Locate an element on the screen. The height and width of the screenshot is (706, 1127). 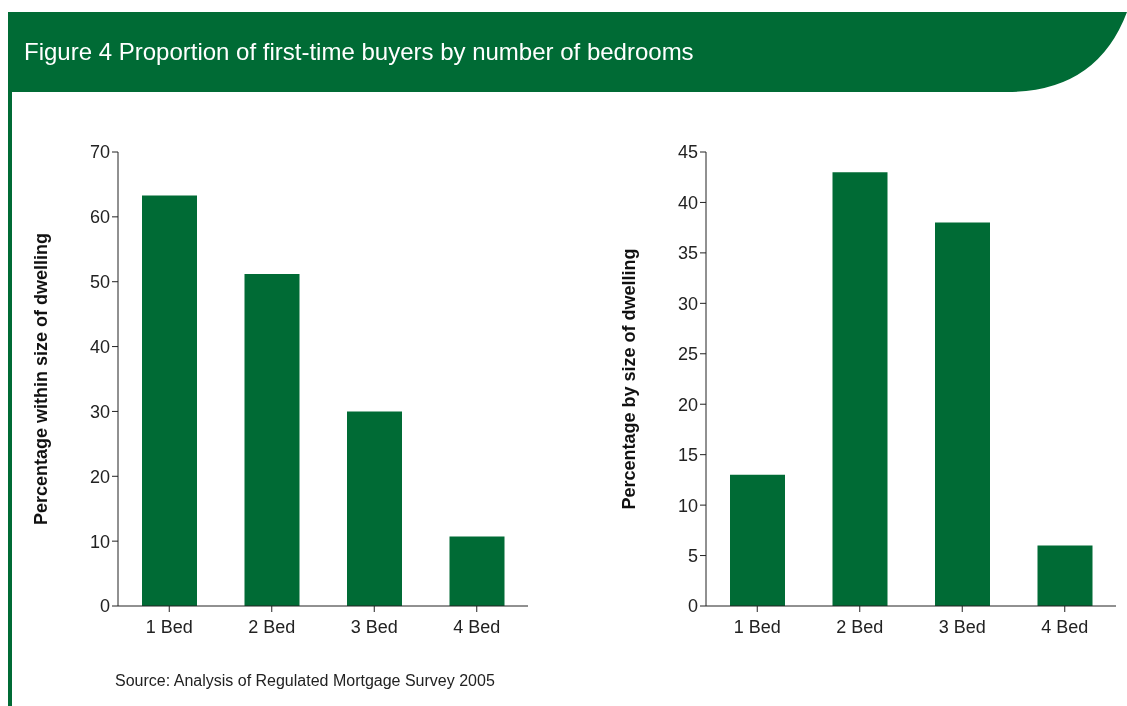
y-axis-title: Percentage by size of dwelling is located at coordinates (629, 379).